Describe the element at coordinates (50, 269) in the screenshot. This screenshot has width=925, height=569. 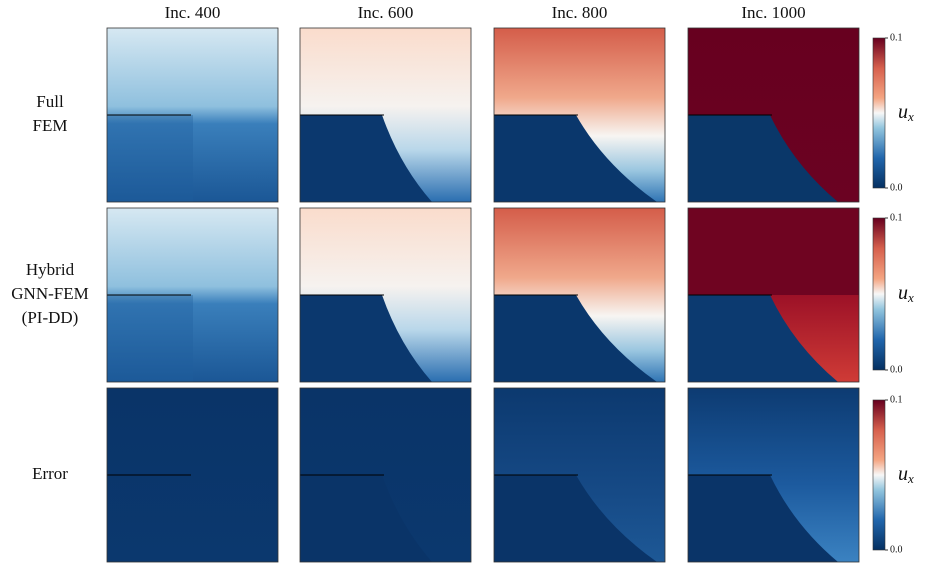
I see `row-label: Hybrid` at that location.